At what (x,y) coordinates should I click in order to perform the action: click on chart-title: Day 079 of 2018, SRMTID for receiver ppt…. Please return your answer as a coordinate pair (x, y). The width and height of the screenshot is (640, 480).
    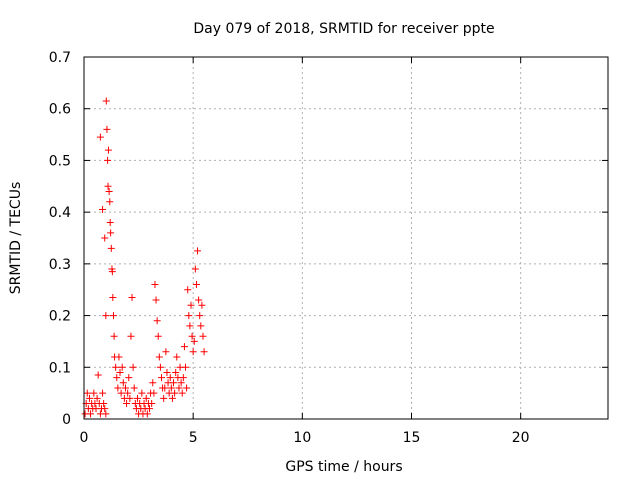
    Looking at the image, I should click on (343, 29).